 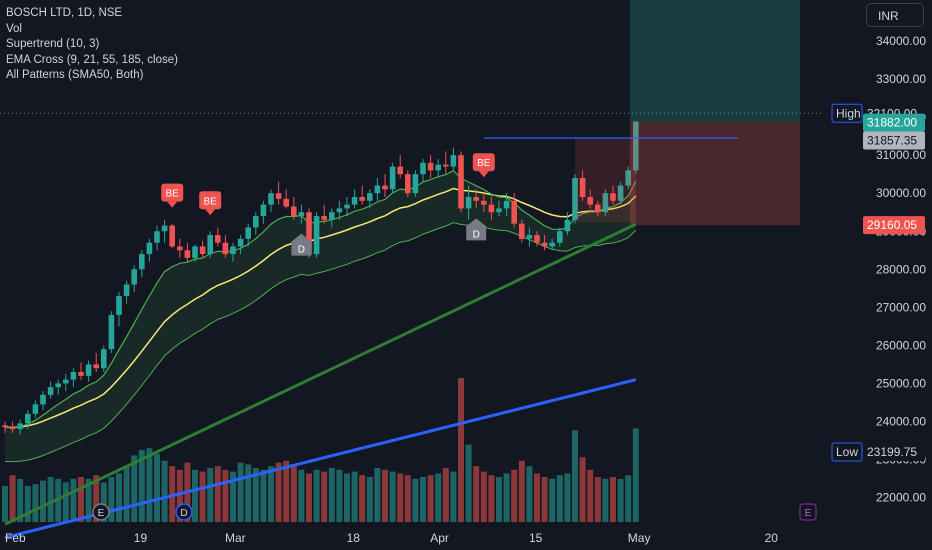 What do you see at coordinates (15, 538) in the screenshot?
I see `time-tick: Feb` at bounding box center [15, 538].